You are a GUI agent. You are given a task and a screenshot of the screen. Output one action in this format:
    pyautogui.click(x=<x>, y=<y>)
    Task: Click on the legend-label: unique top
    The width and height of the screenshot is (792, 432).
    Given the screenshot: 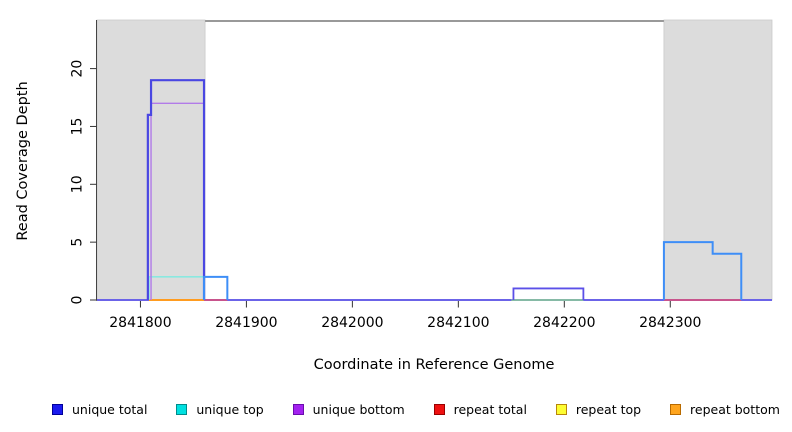 What is the action you would take?
    pyautogui.click(x=230, y=409)
    